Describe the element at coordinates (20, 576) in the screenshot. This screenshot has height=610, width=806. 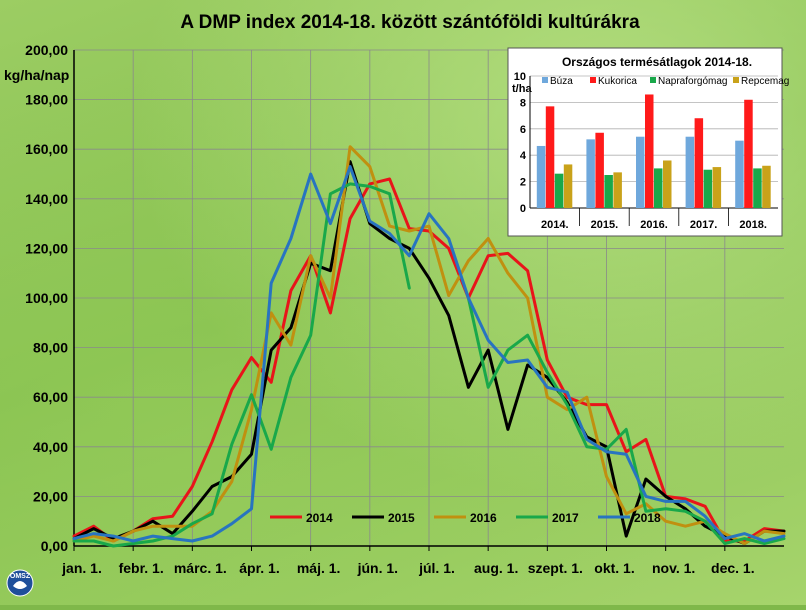
I see `logo-text: OMSZ` at that location.